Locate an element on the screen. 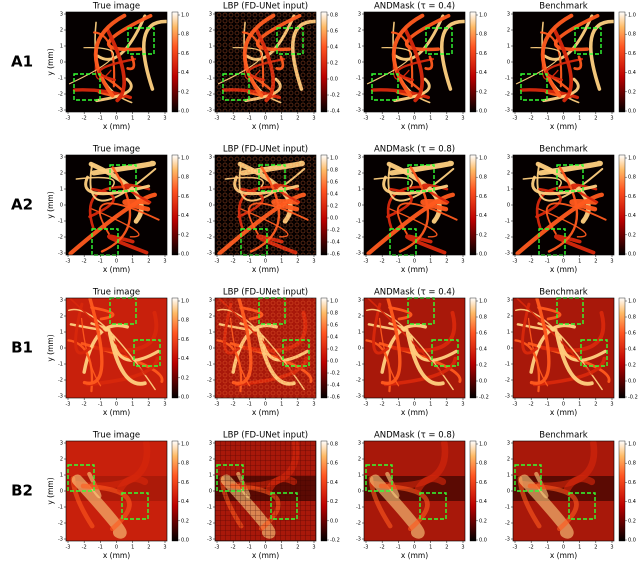 This screenshot has height=568, width=640. y-tick-label: -2 is located at coordinates (60, 381).